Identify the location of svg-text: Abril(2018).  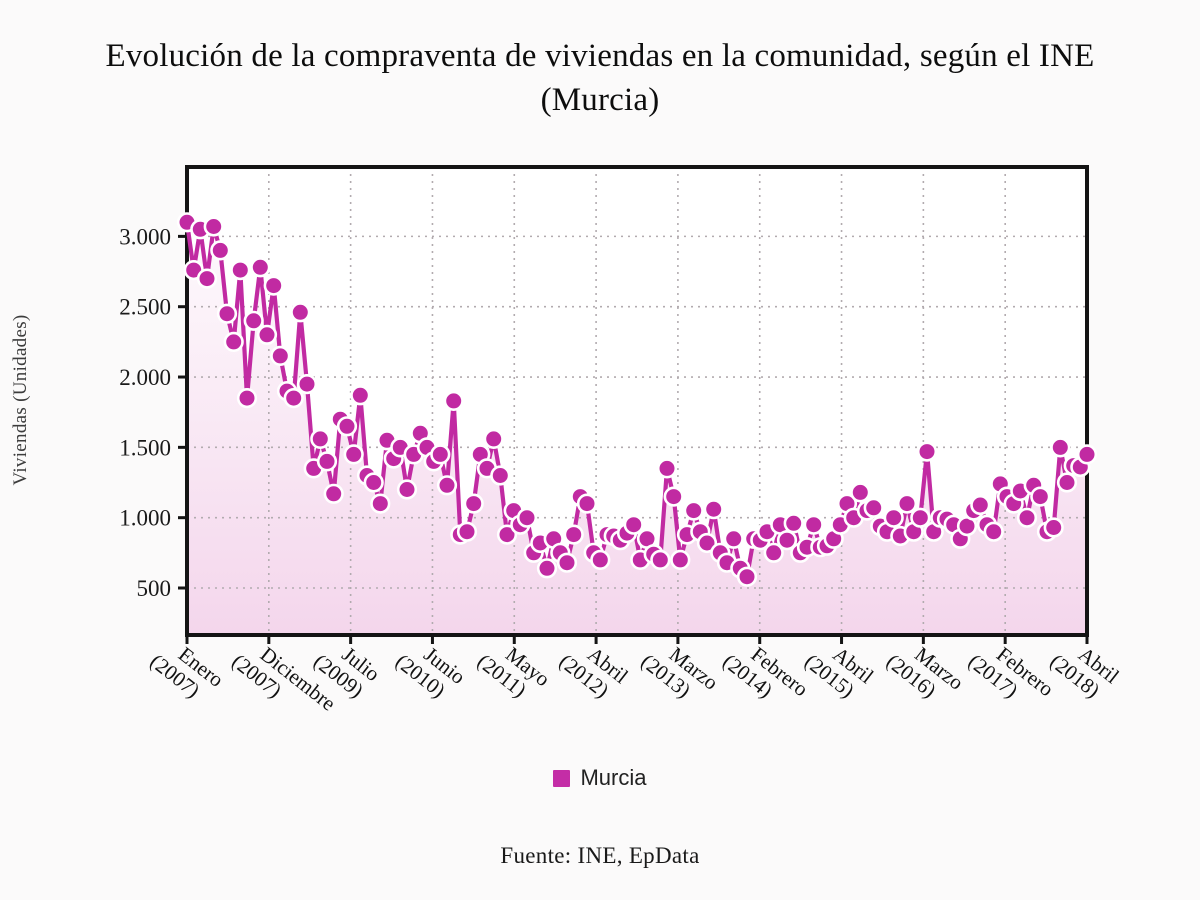
(1085, 669).